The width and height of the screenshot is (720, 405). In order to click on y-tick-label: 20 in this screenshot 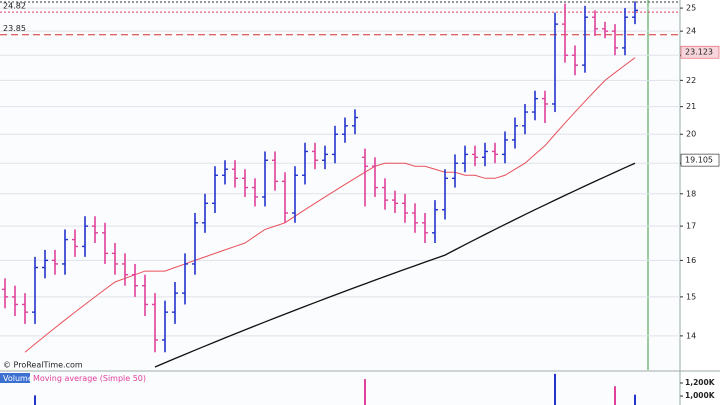, I will do `click(691, 134)`.